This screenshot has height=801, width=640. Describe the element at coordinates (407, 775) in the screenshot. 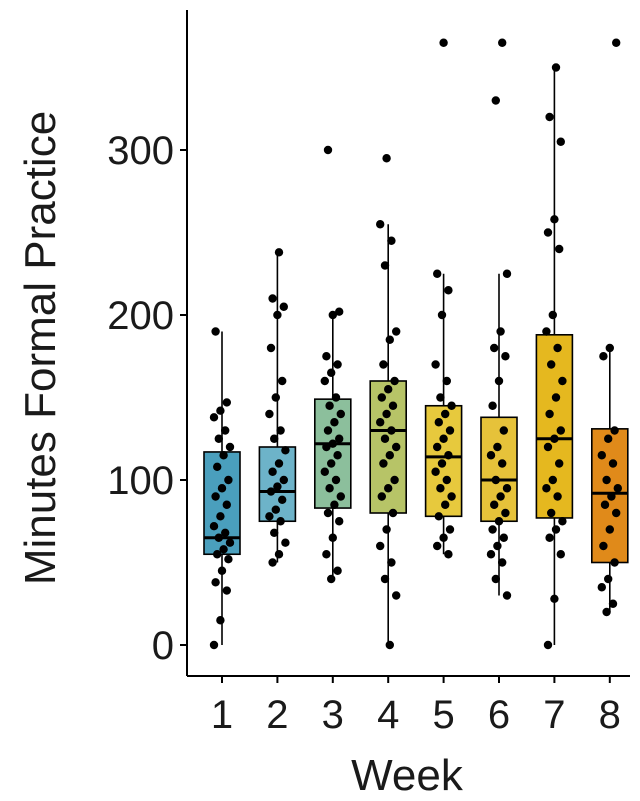

I see `x-axis-title: Week` at that location.